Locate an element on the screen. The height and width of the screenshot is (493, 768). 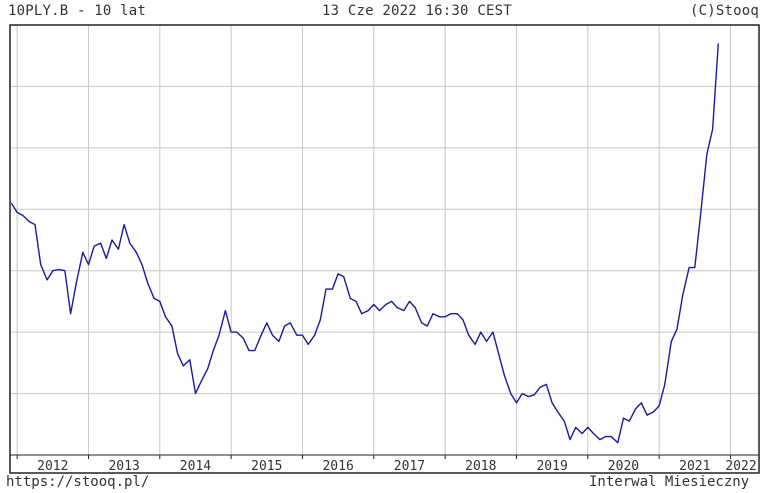
x-tick-label: 2012 is located at coordinates (52, 466).